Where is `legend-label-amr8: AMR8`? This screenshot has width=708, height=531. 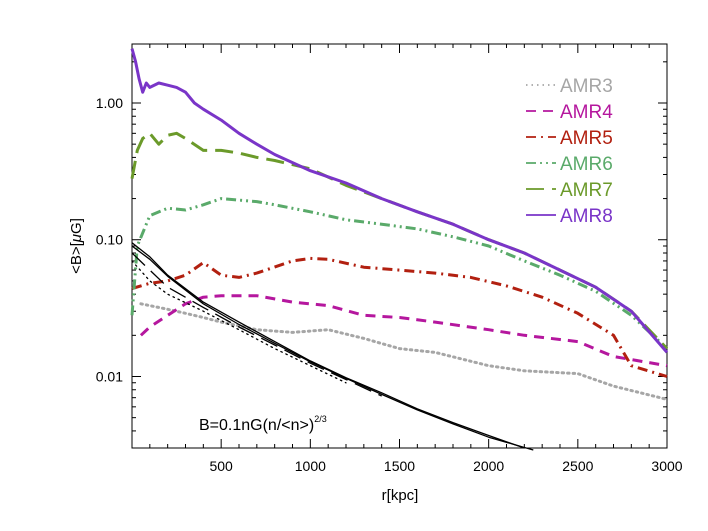 legend-label-amr8: AMR8 is located at coordinates (586, 216).